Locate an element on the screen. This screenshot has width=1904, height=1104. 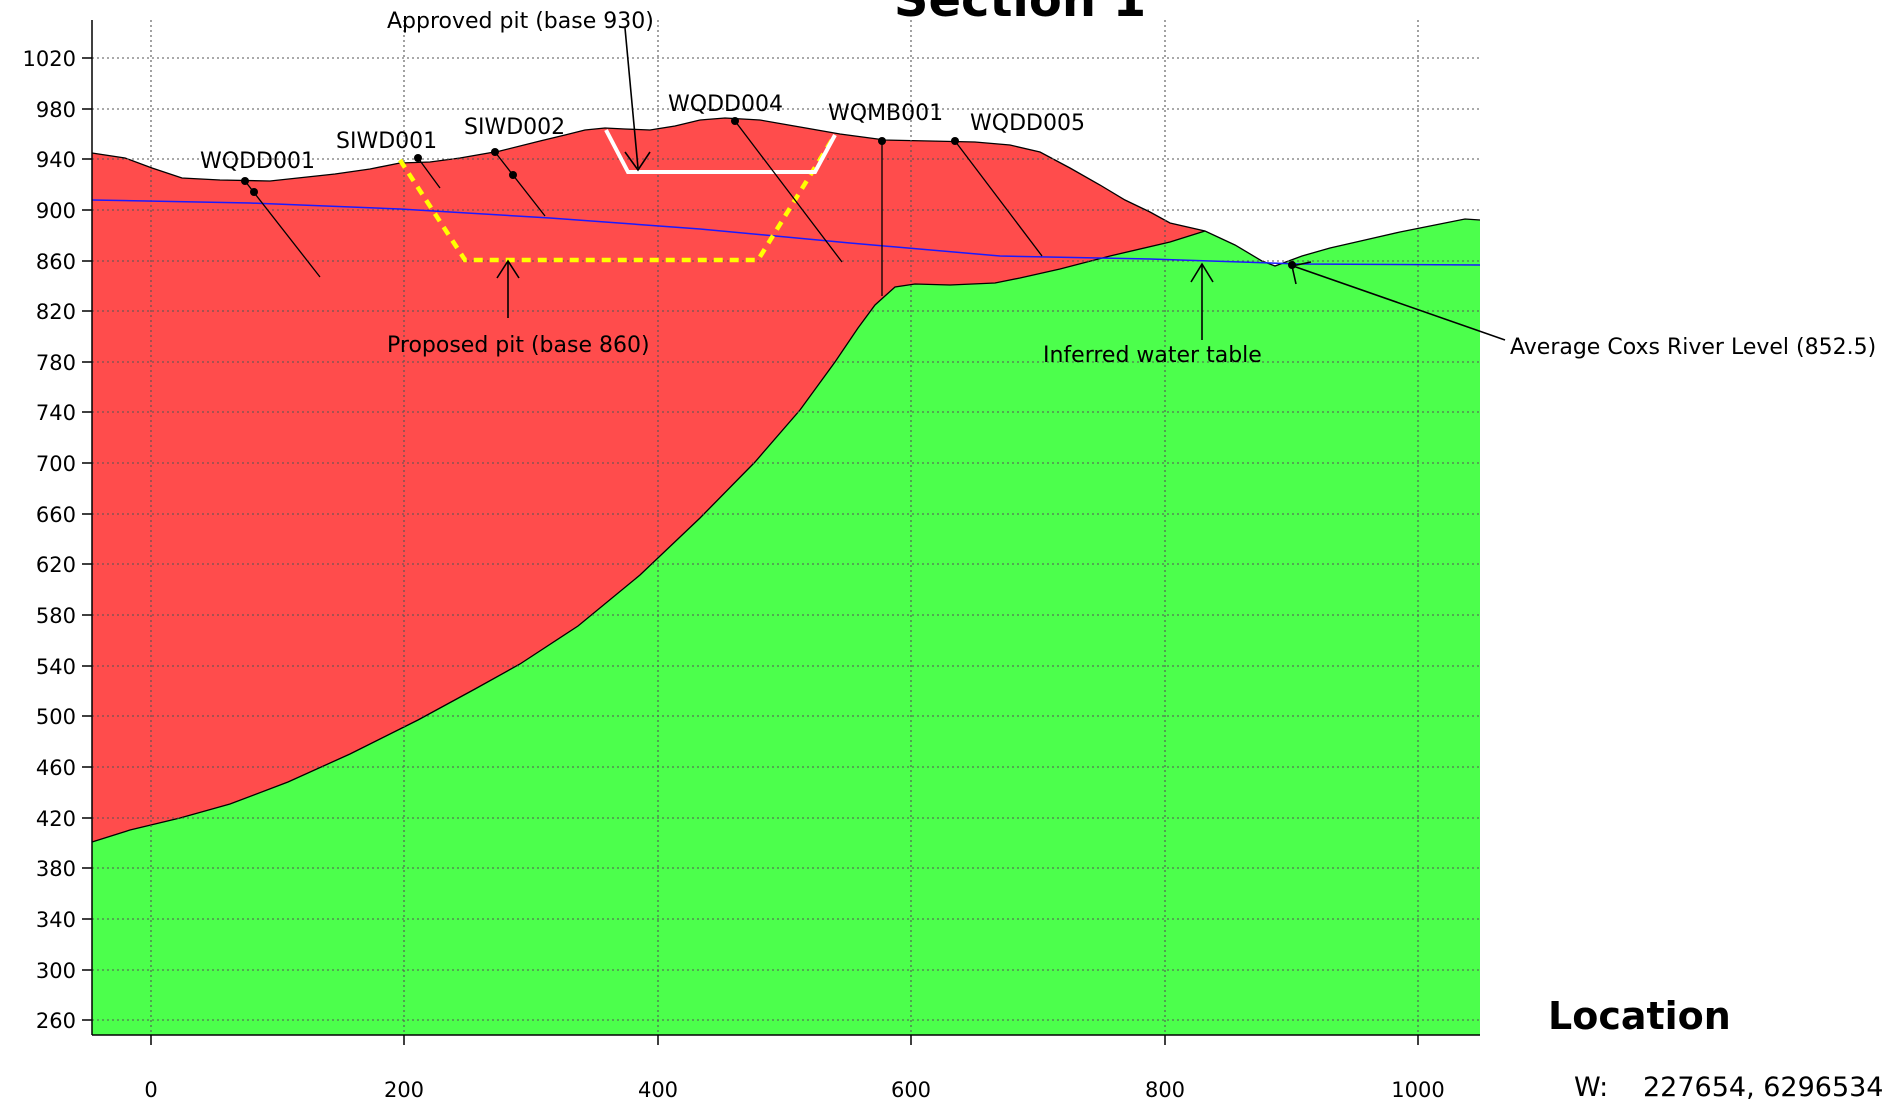
bore-label: SIWD001 is located at coordinates (386, 141).